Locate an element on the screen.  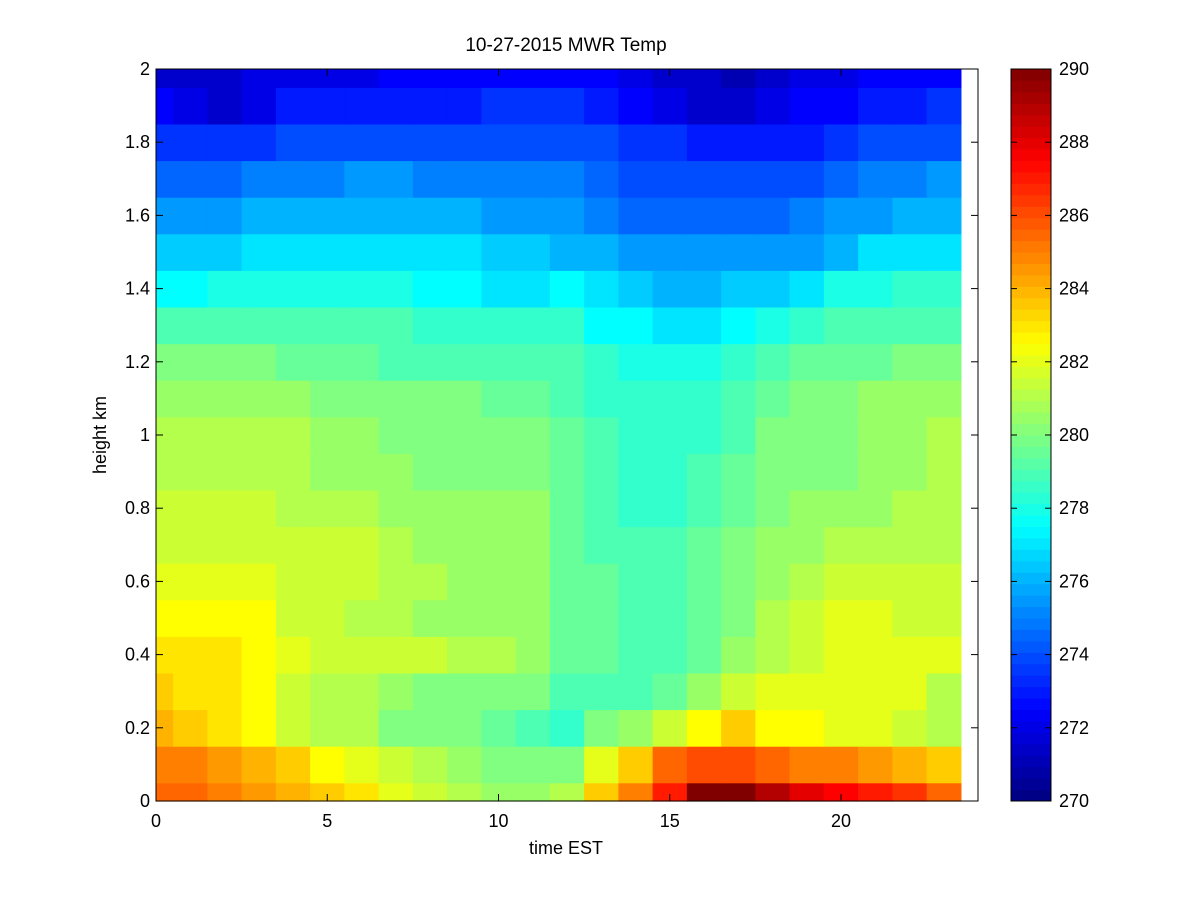
y-tick-label: 1.8 is located at coordinates (137, 142).